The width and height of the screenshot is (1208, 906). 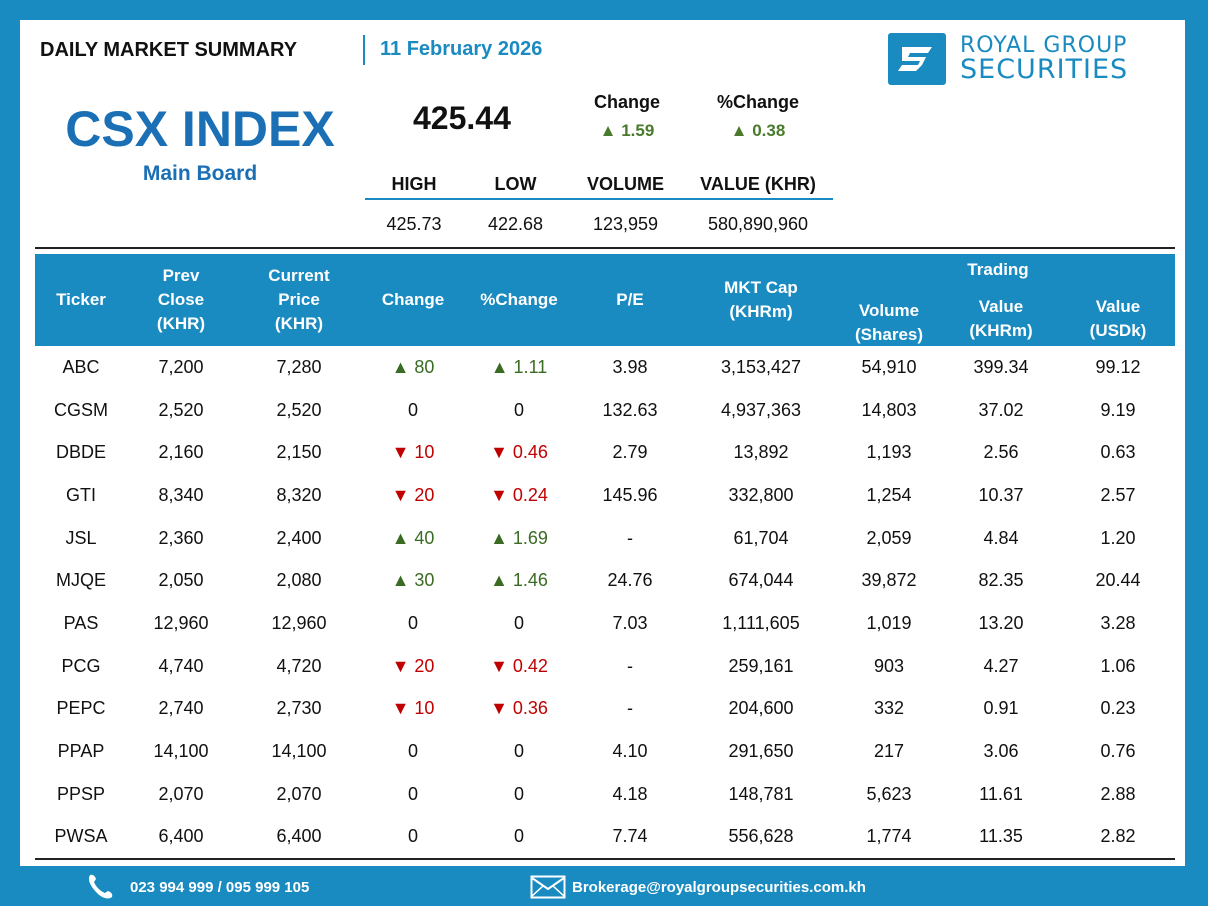 What do you see at coordinates (200, 129) in the screenshot?
I see `index-name: CSX INDEX` at bounding box center [200, 129].